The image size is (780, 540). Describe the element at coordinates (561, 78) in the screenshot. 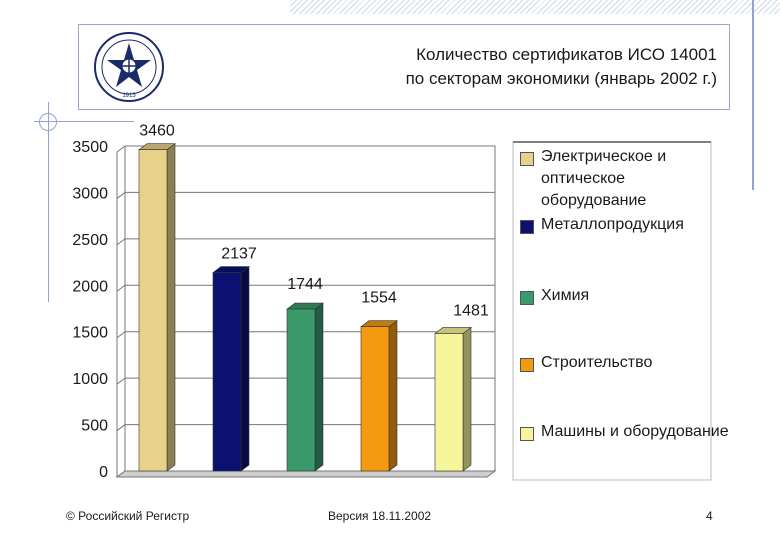

I see `title-line-2: по секторам экономики (январь 2002 г.)` at that location.